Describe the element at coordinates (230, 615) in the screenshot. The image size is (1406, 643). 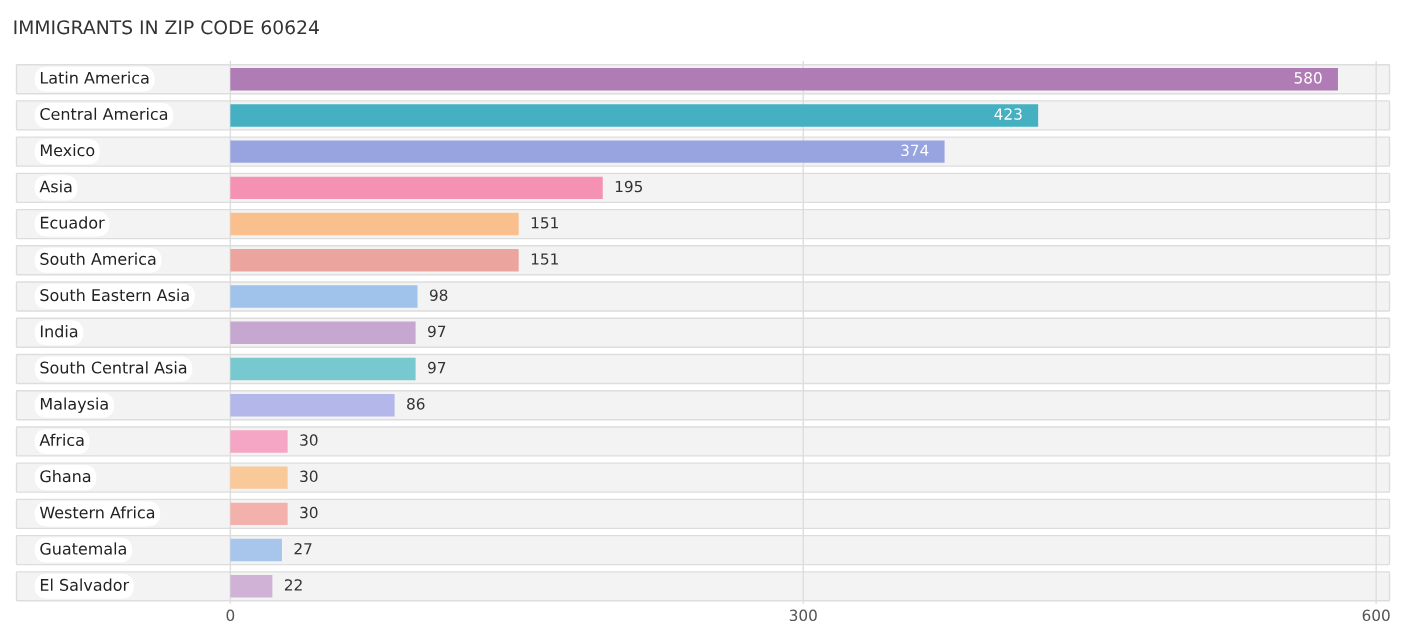
I see `x-tick-label: 0` at that location.